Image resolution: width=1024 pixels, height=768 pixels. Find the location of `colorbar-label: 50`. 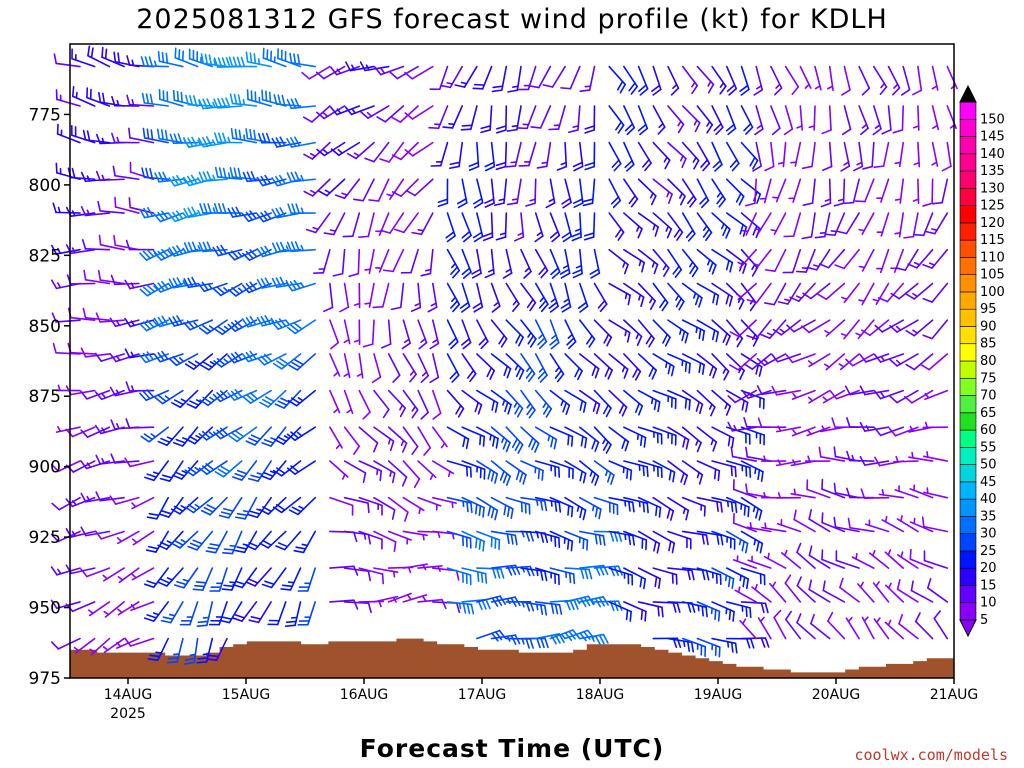

colorbar-label: 50 is located at coordinates (988, 465).